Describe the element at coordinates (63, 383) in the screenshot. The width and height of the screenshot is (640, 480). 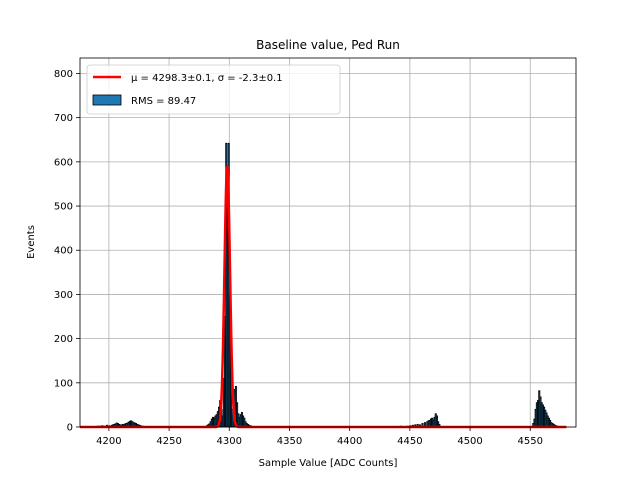
I see `y-tick-label: 100` at that location.